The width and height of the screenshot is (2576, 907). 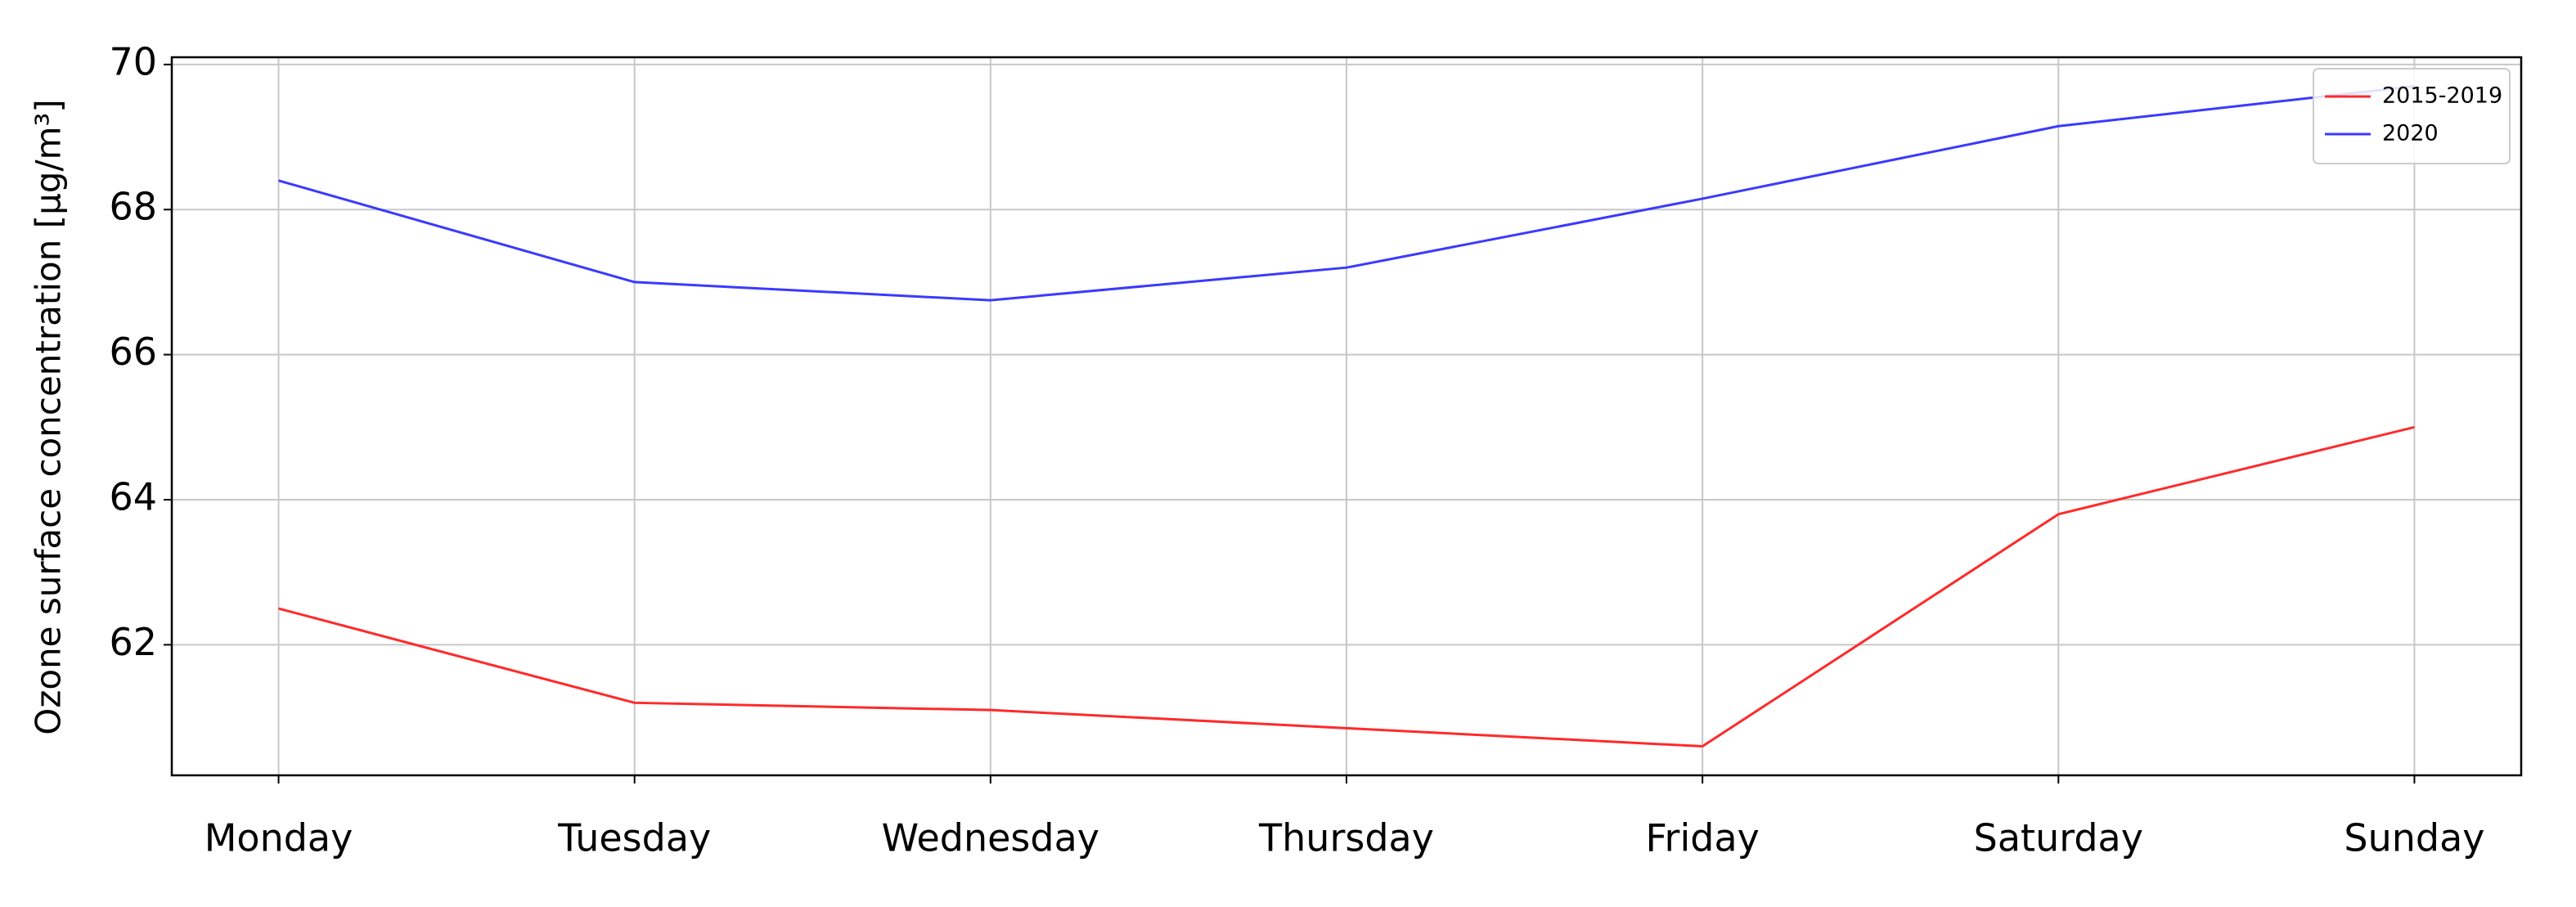 What do you see at coordinates (634, 838) in the screenshot?
I see `x-tick-label: Tuesday` at bounding box center [634, 838].